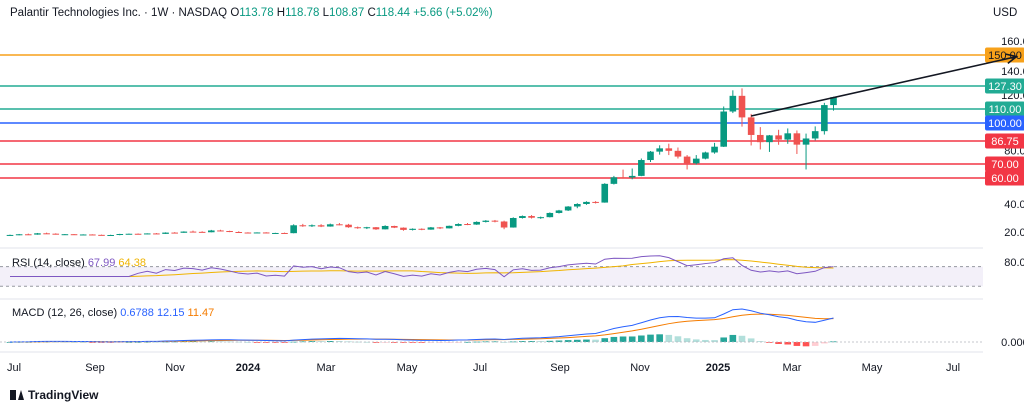  I want to click on x-axis-tick-label: Sep, so click(560, 368).